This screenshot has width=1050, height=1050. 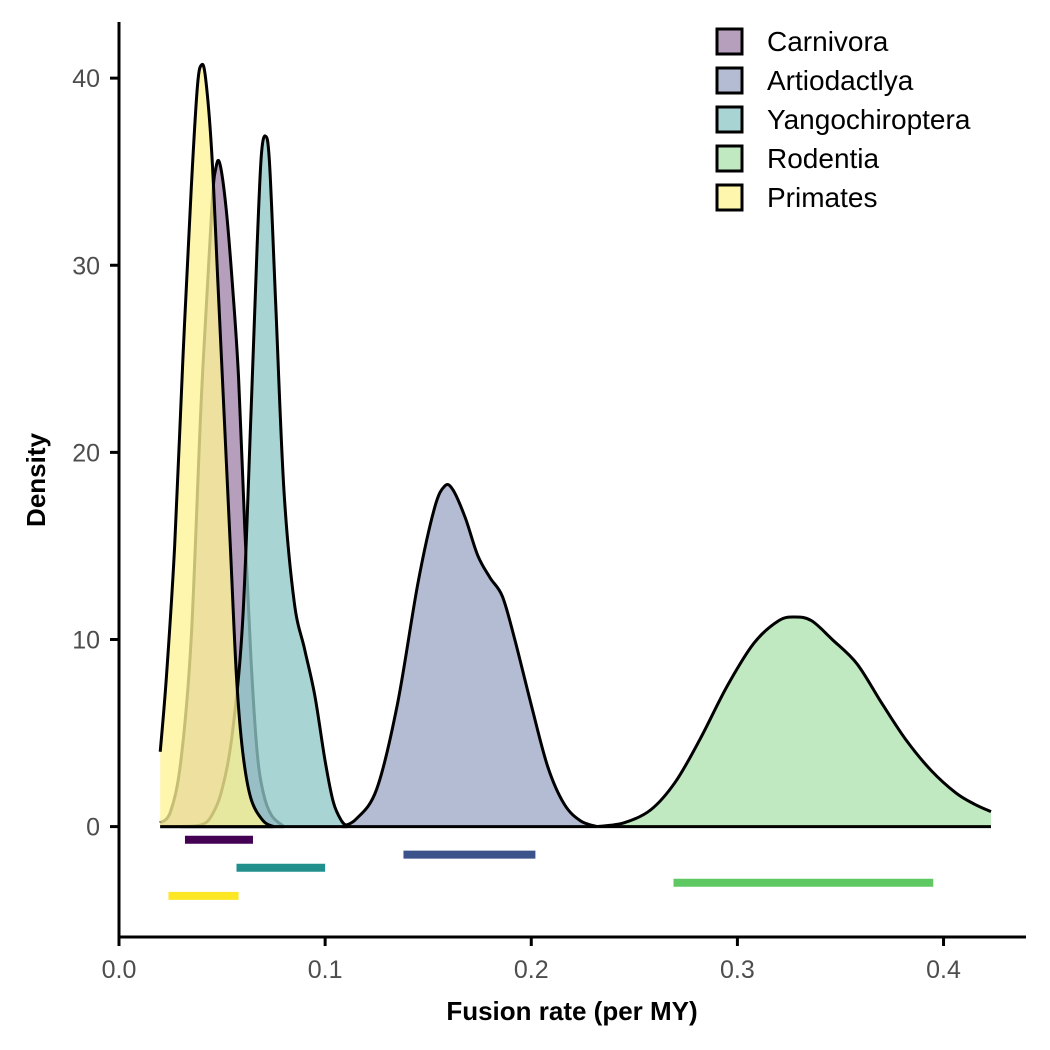 What do you see at coordinates (86, 640) in the screenshot?
I see `y-tick-label: 10` at bounding box center [86, 640].